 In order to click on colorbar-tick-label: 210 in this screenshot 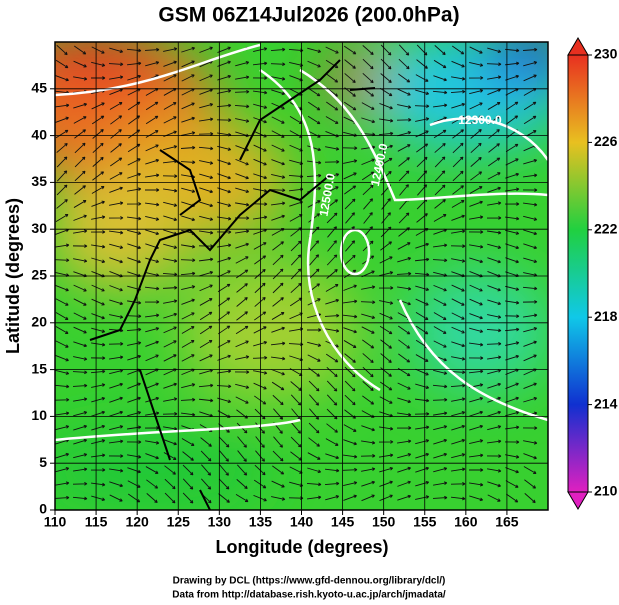, I will do `click(606, 491)`.